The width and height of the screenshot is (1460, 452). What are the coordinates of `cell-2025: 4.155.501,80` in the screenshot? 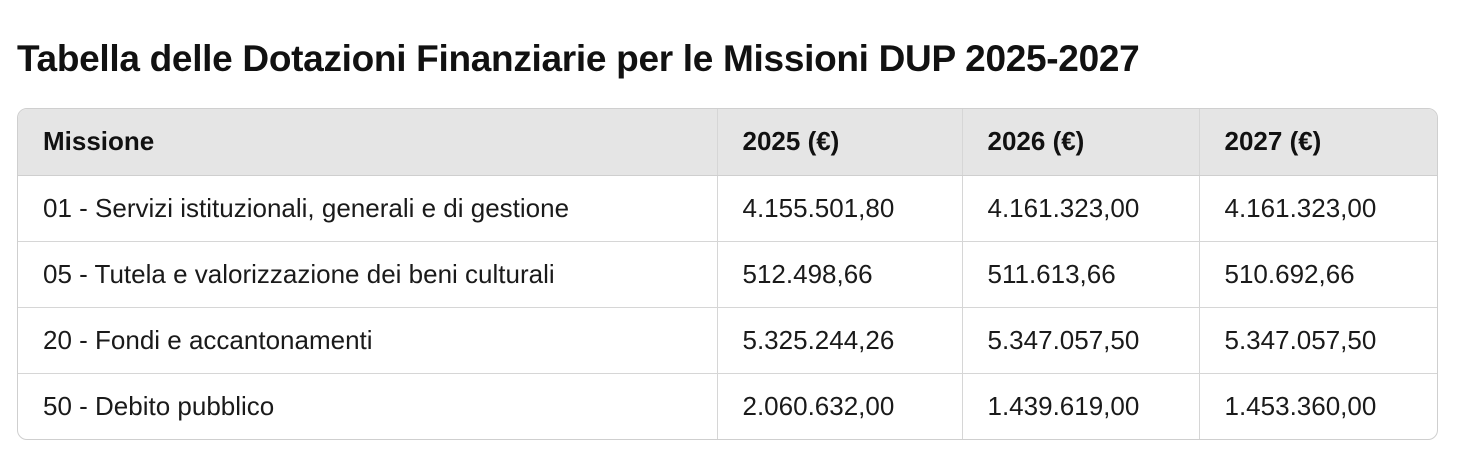 It's located at (839, 208).